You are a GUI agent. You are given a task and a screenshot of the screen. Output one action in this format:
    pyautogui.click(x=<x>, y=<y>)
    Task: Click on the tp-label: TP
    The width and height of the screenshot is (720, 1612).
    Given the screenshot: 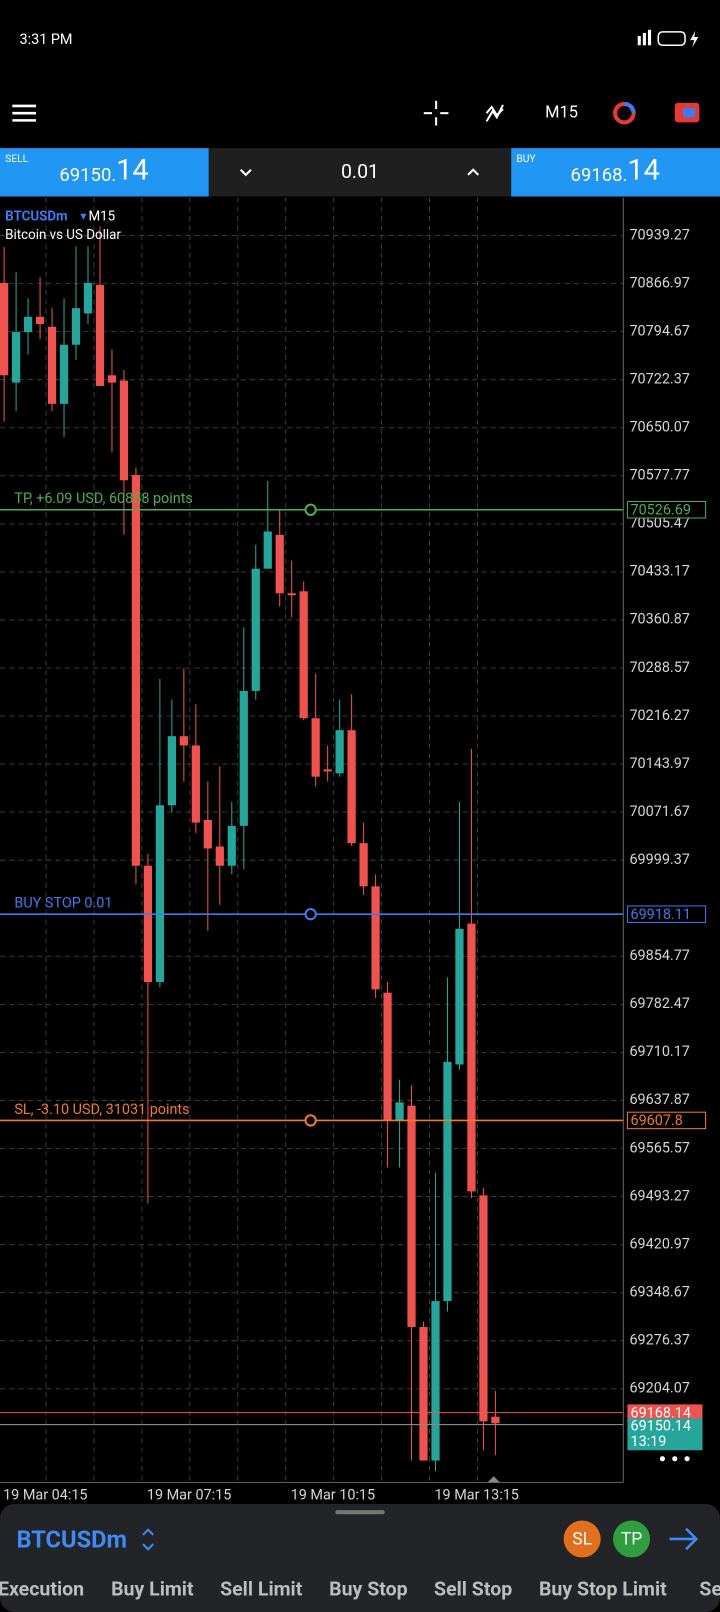 What is the action you would take?
    pyautogui.click(x=631, y=1540)
    